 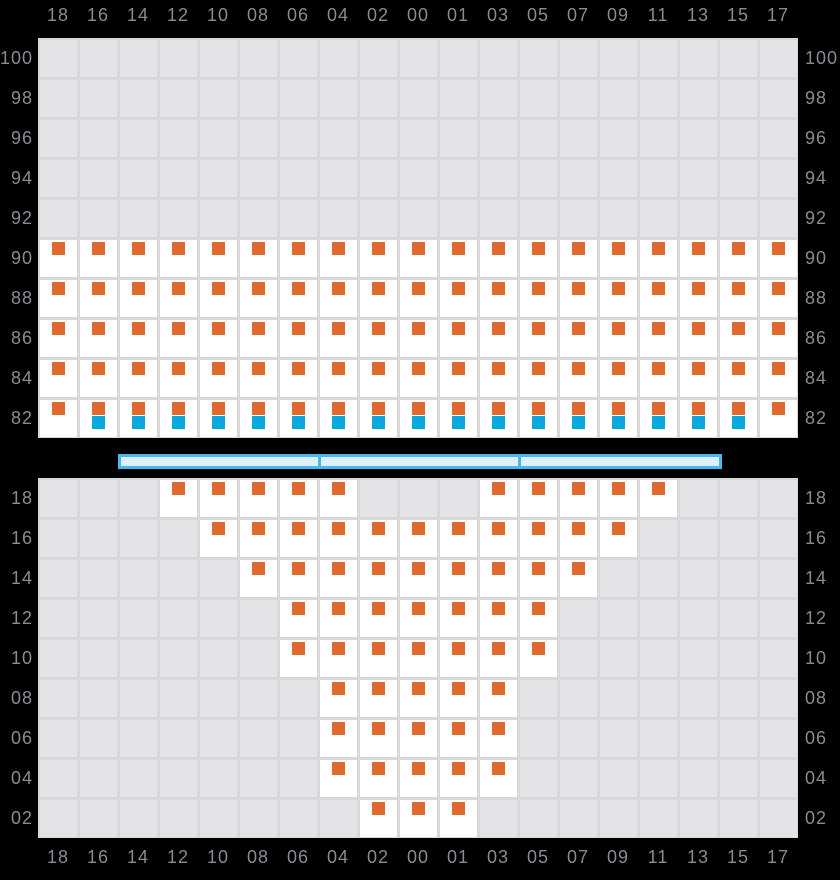 What do you see at coordinates (538, 15) in the screenshot?
I see `top-x-axis-label: 05` at bounding box center [538, 15].